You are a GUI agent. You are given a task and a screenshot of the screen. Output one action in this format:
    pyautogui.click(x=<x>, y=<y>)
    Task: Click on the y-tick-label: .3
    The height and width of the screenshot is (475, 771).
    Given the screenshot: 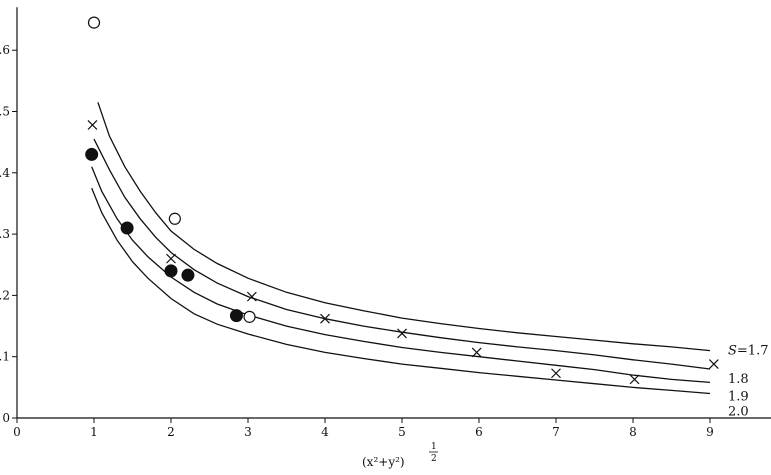 What is the action you would take?
    pyautogui.click(x=5, y=234)
    